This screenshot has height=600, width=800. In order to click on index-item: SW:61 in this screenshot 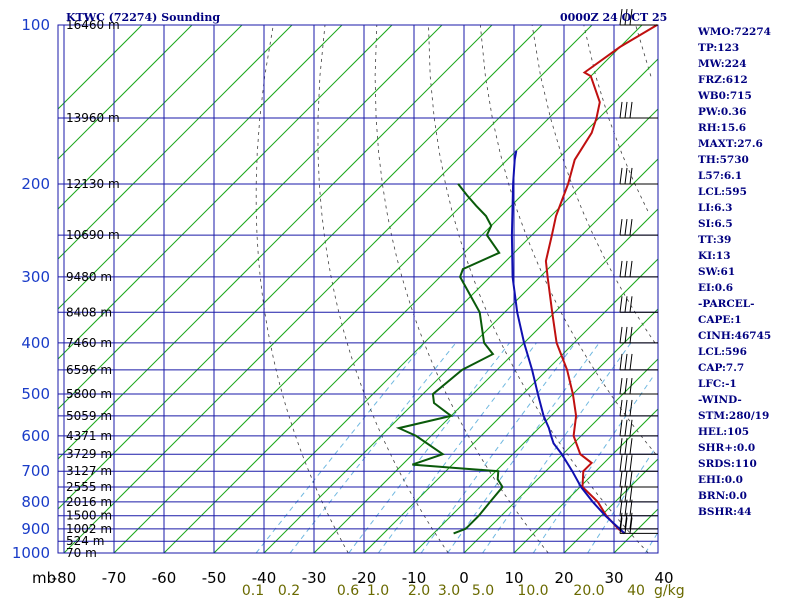, I will do `click(717, 272)`.